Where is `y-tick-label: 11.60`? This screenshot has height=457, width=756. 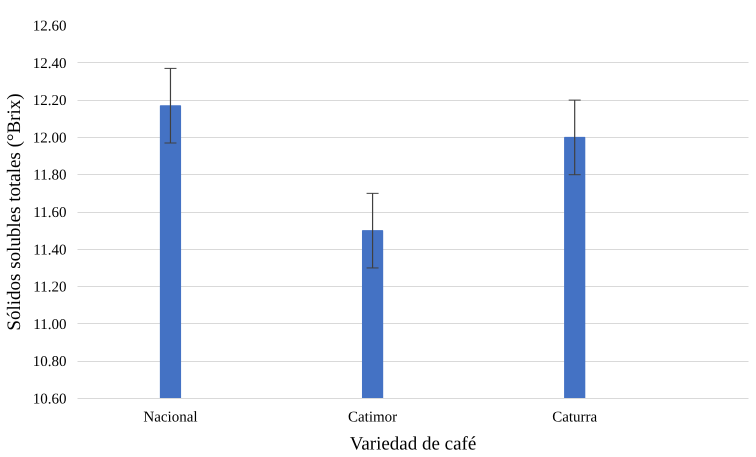 y-tick-label: 11.60 is located at coordinates (50, 213).